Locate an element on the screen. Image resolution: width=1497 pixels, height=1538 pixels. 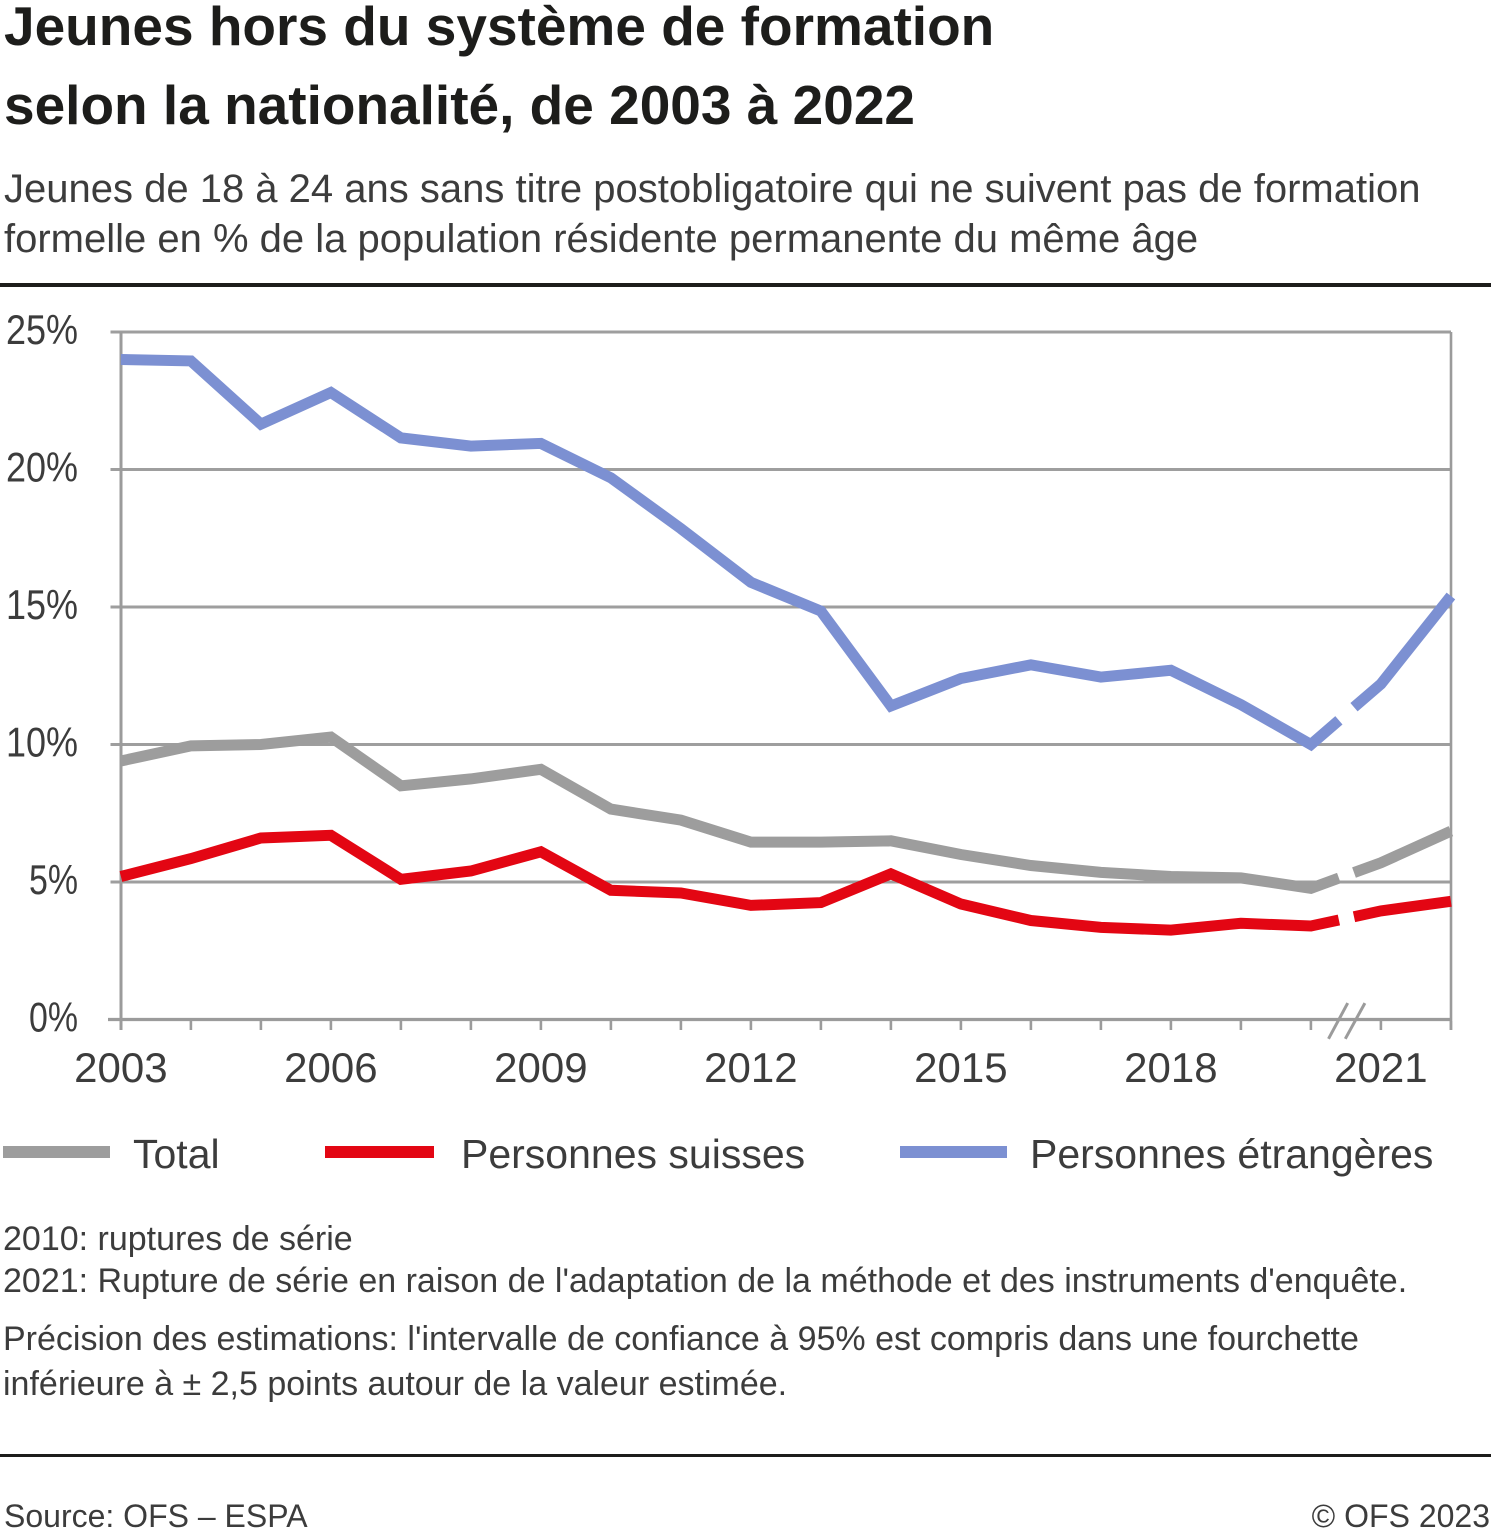
svg-text: 10% is located at coordinates (42, 742).